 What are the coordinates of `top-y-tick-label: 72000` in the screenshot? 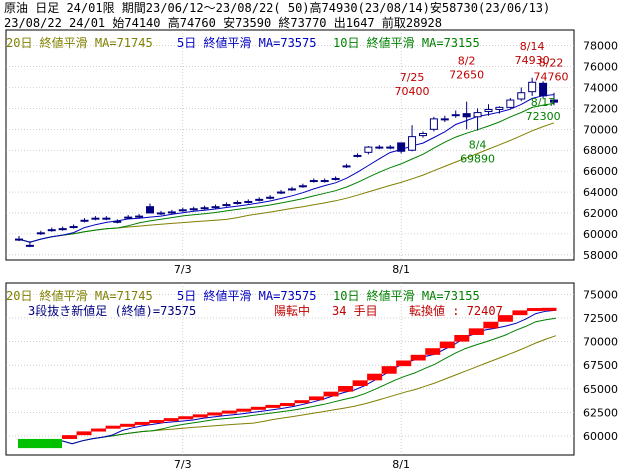 It's located at (600, 108).